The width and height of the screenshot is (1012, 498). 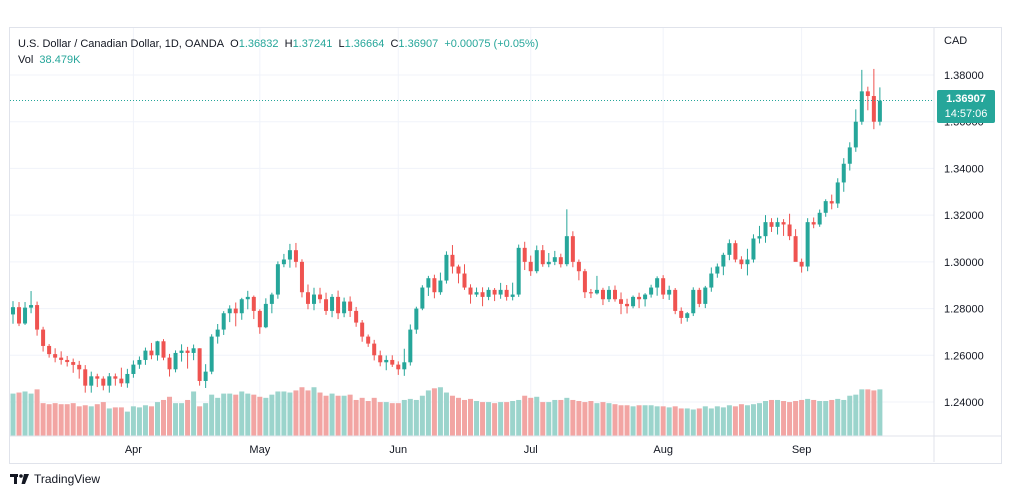 I want to click on y-tick-label: 1.34000, so click(x=964, y=169).